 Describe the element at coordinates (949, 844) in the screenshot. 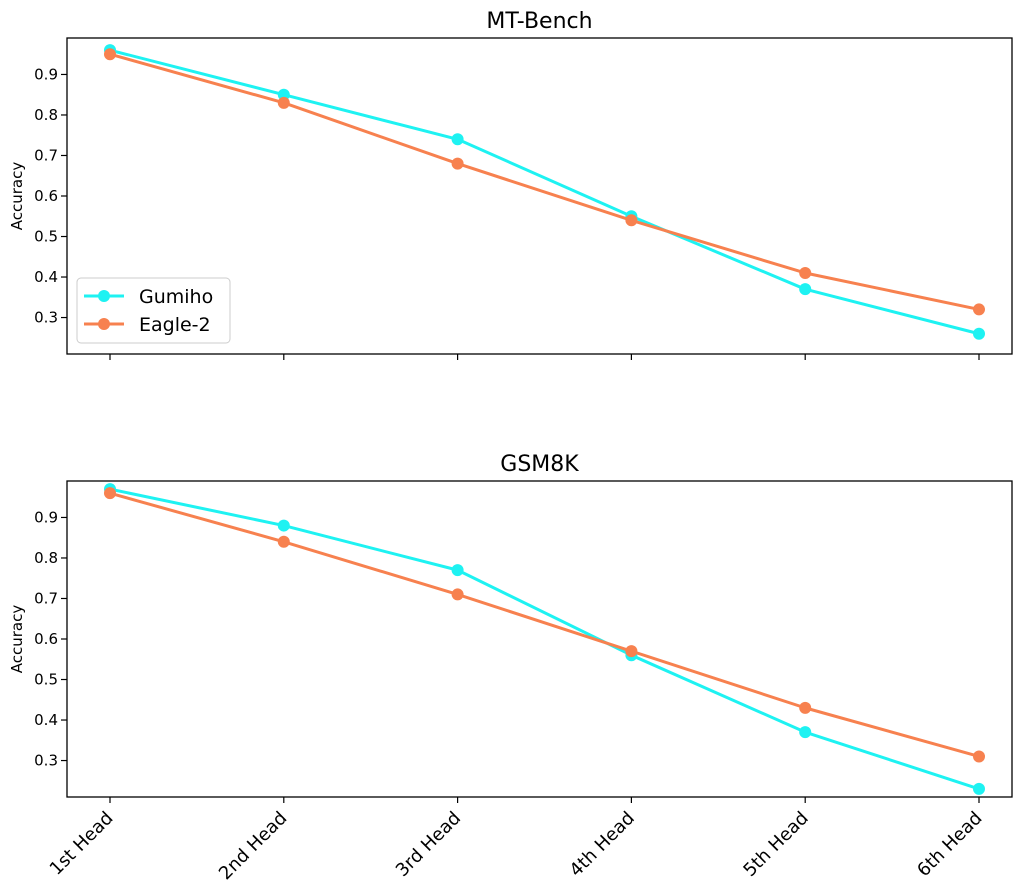

I see `x-tick-label: 6th Head` at that location.